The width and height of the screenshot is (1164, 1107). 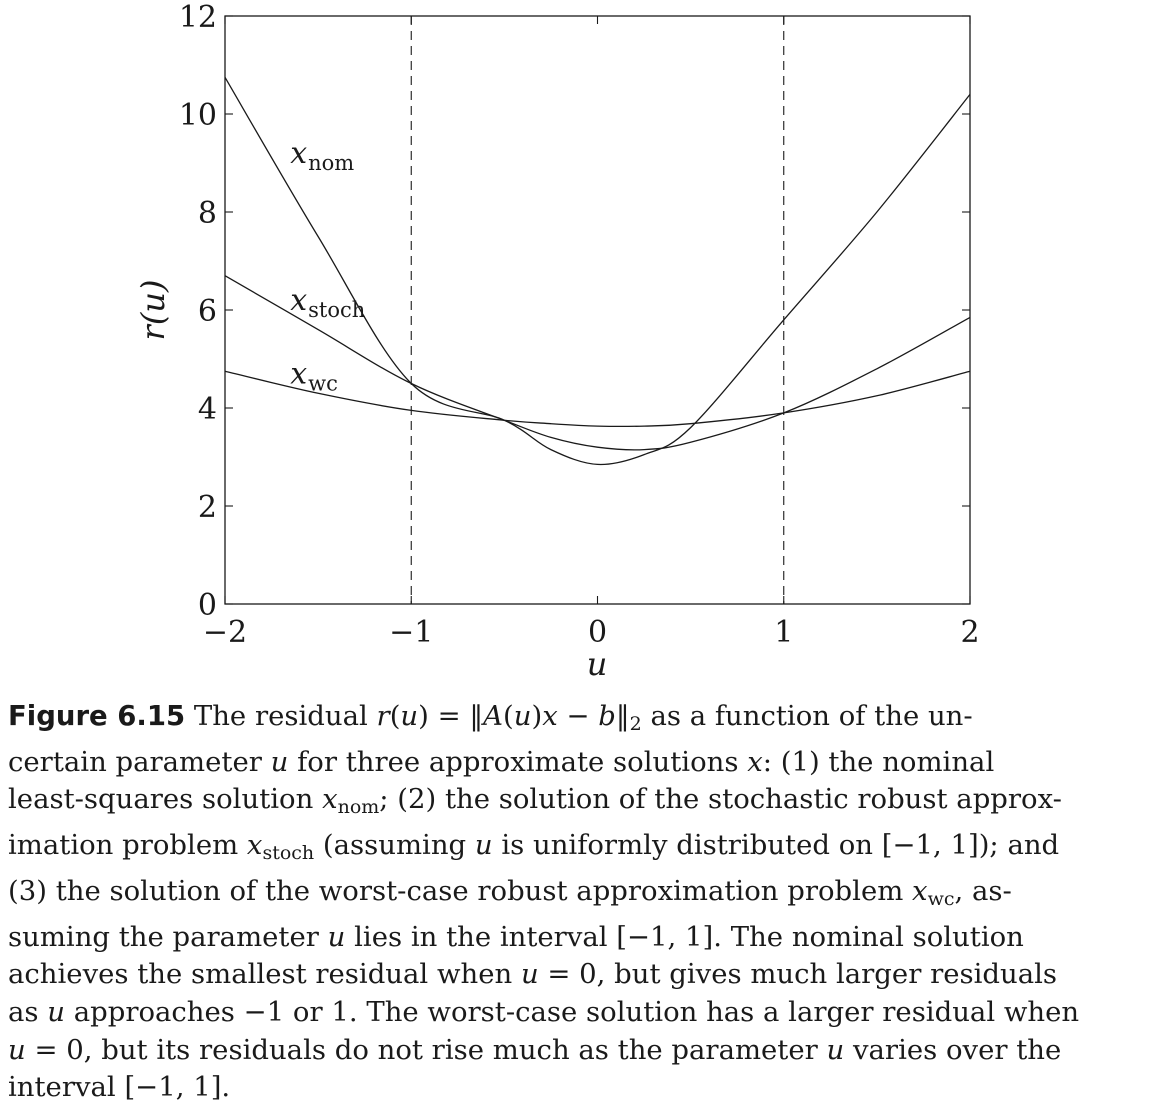 What do you see at coordinates (411, 632) in the screenshot?
I see `x-tick-label: −1` at bounding box center [411, 632].